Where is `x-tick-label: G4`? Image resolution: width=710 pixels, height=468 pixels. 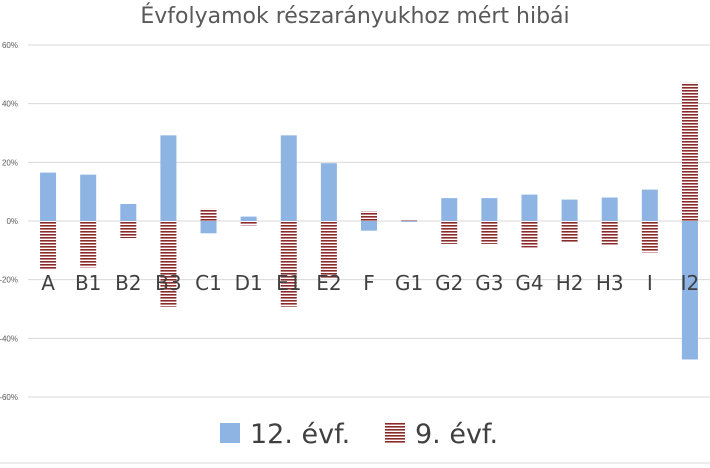 x-tick-label: G4 is located at coordinates (529, 283).